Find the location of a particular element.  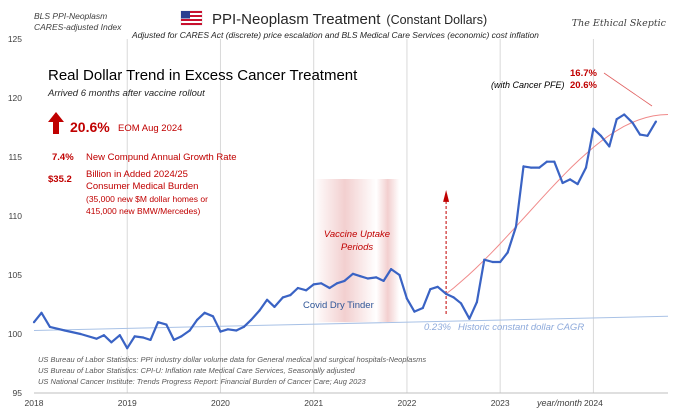

source-line-2: CARES-adjusted Index is located at coordinates (78, 27).